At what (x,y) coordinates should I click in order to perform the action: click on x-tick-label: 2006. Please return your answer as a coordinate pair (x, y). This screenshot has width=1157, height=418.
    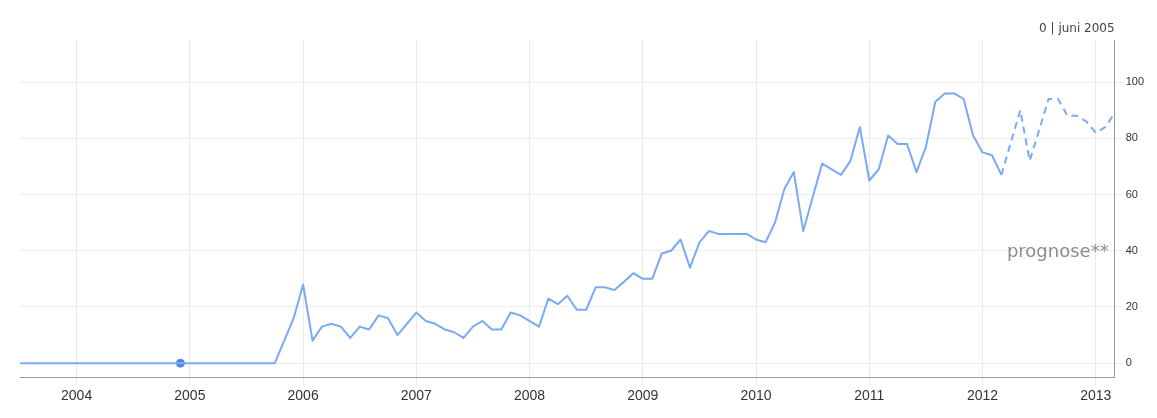
    Looking at the image, I should click on (303, 395).